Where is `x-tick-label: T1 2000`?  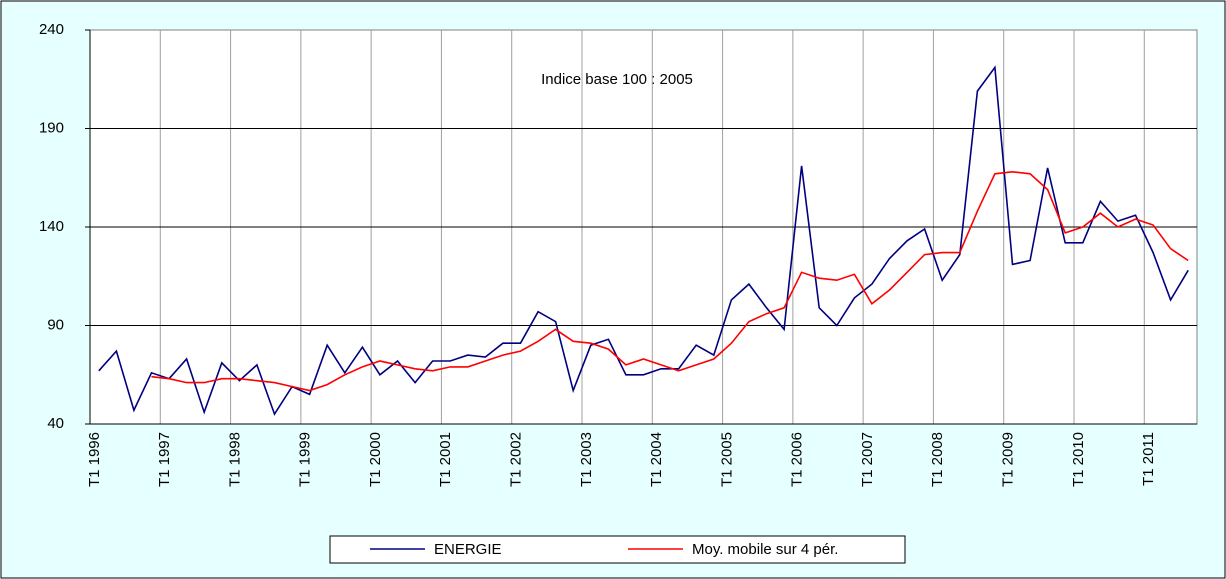
x-tick-label: T1 2000 is located at coordinates (375, 459).